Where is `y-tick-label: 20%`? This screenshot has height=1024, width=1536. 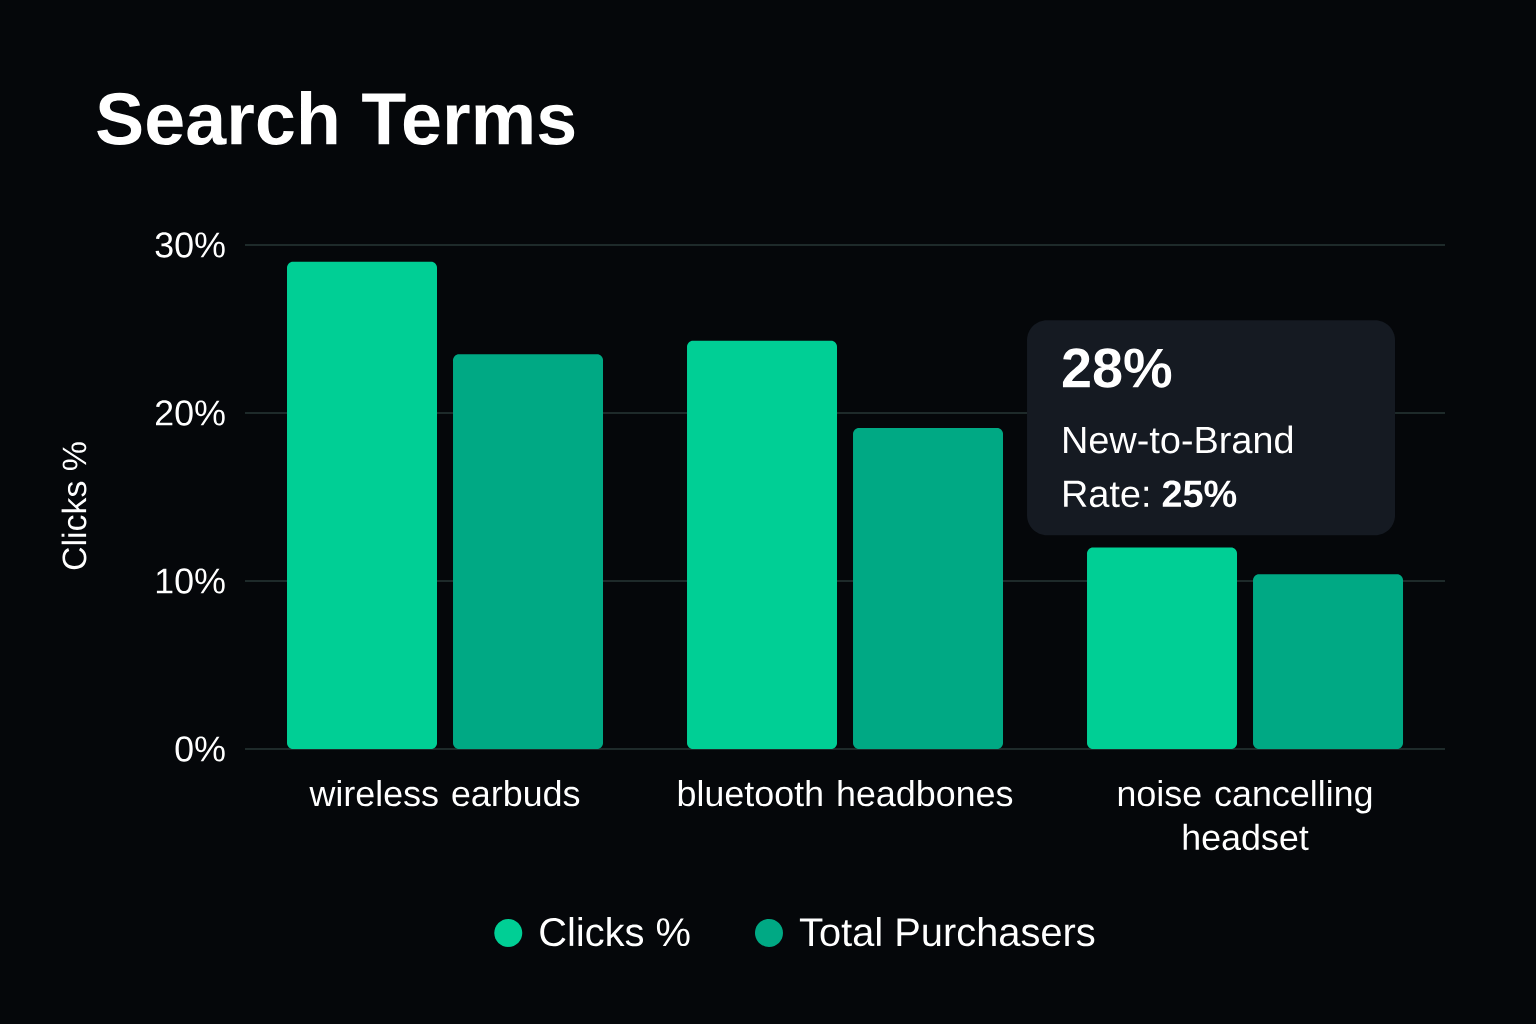 y-tick-label: 20% is located at coordinates (190, 413).